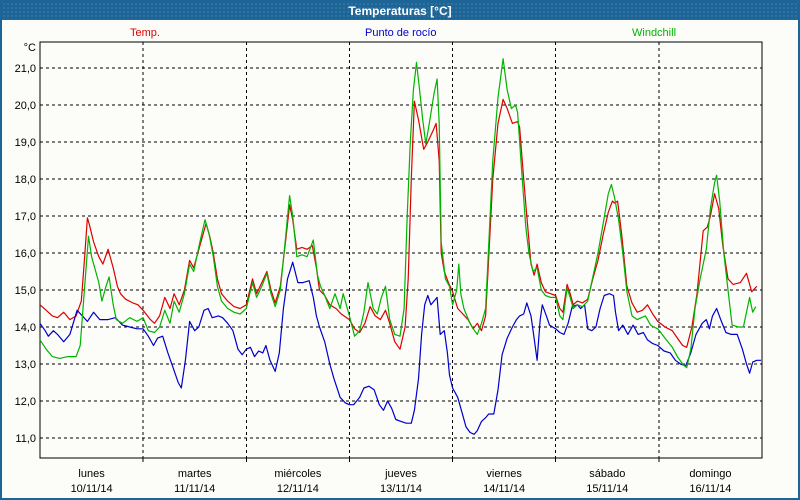 The height and width of the screenshot is (500, 800). Describe the element at coordinates (145, 33) in the screenshot. I see `legend-temp-label: Temp.` at that location.